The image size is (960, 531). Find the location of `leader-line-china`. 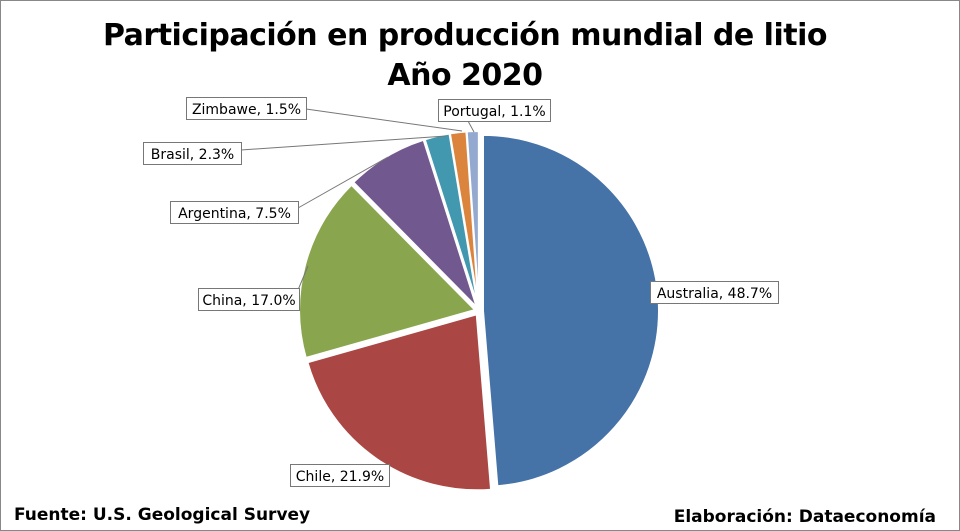

leader-line-china is located at coordinates (303, 278).